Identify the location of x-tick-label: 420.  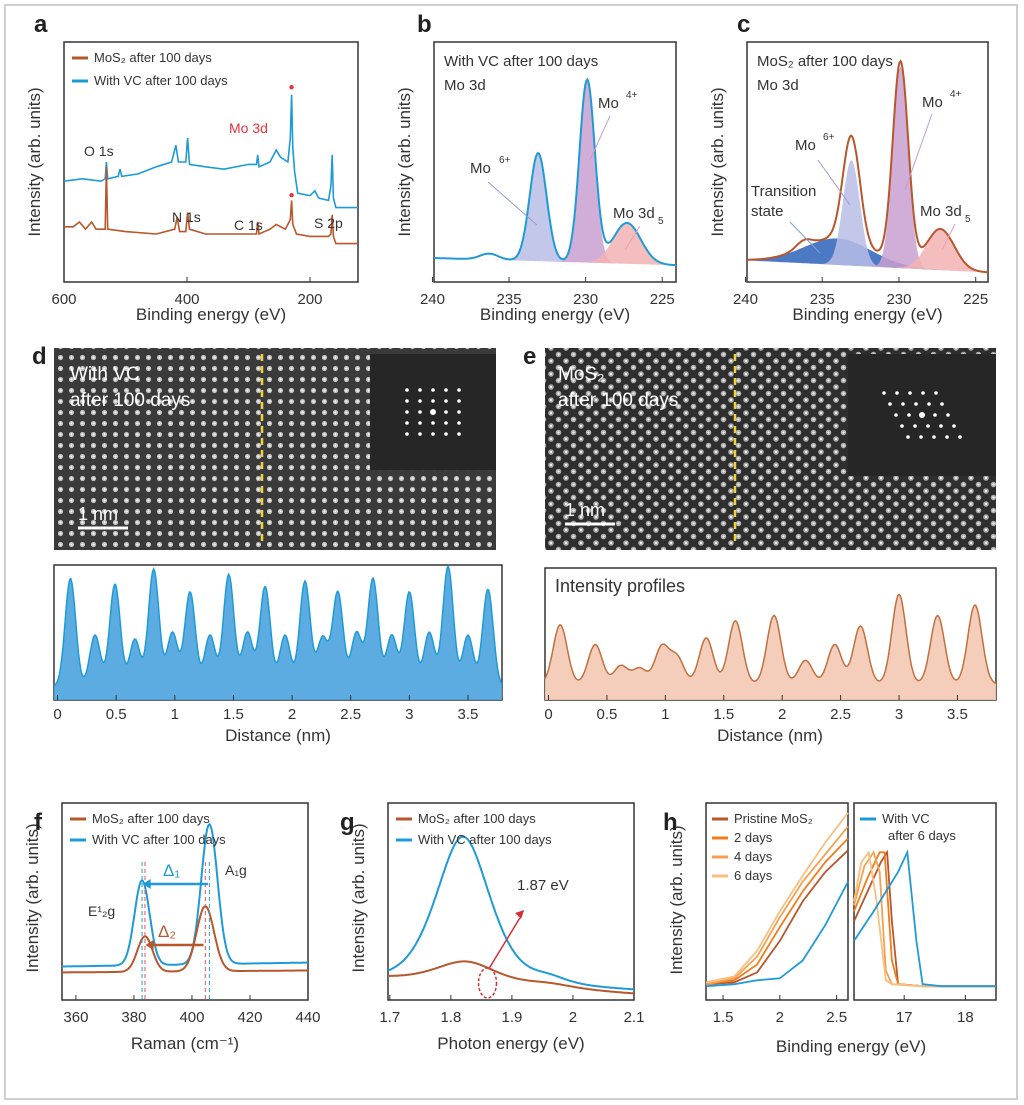
(249, 1017).